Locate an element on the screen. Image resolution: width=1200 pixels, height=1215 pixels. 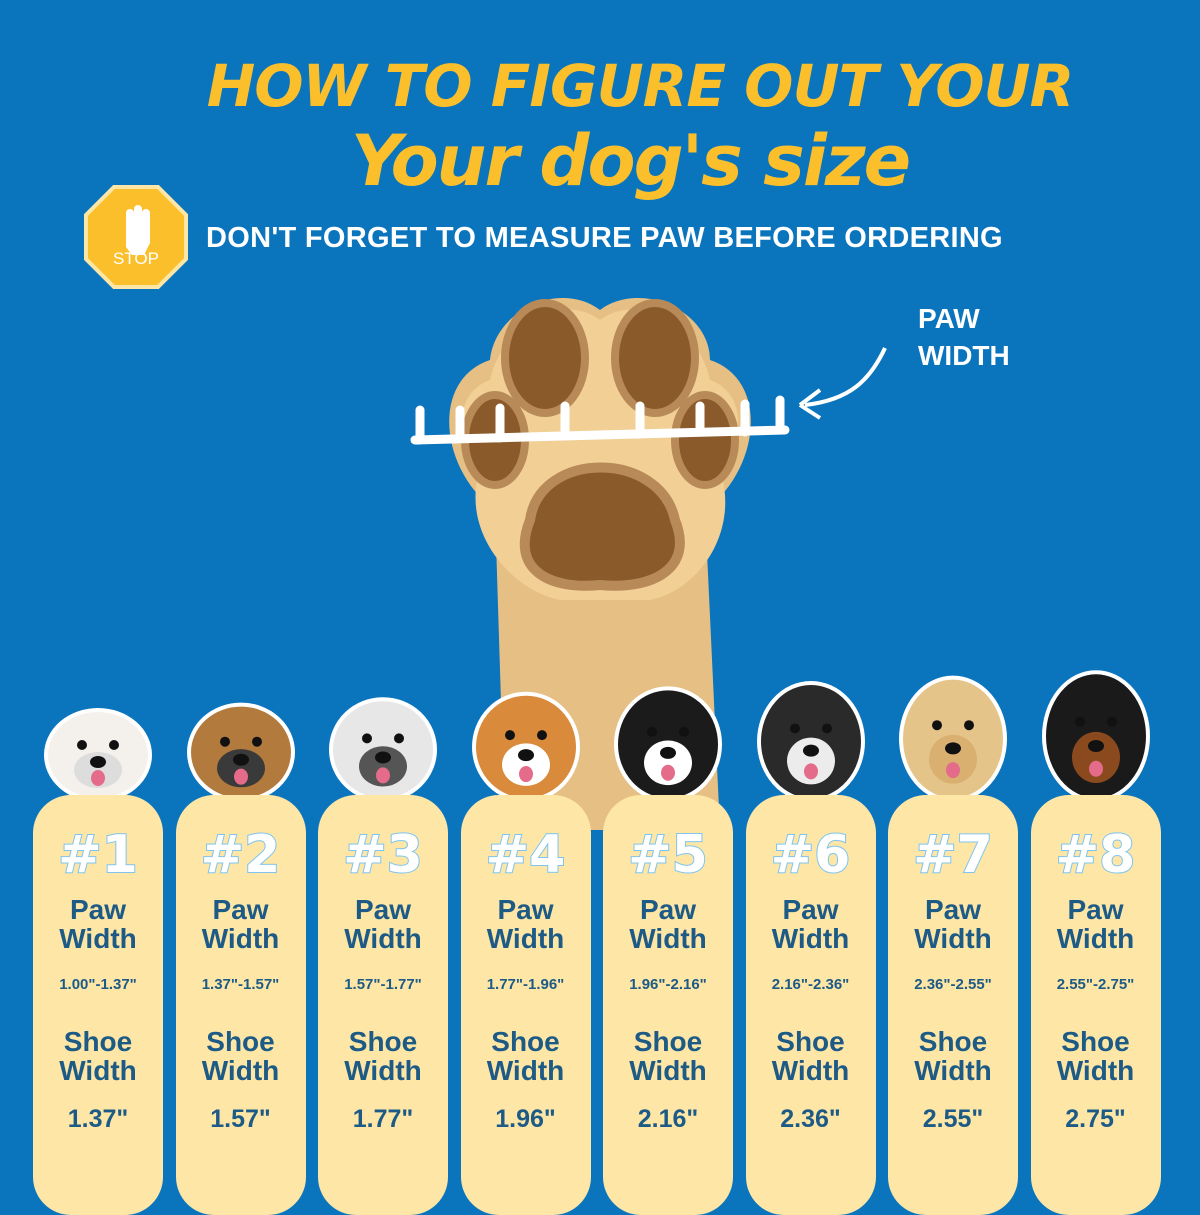
size-number: #6 is located at coordinates (811, 855).